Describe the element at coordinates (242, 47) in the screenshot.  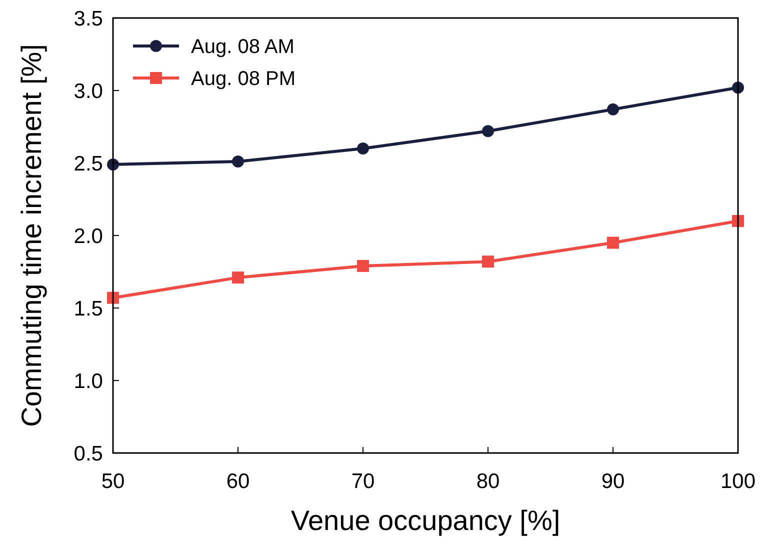
I see `legend-label: Aug. 08 AM` at that location.